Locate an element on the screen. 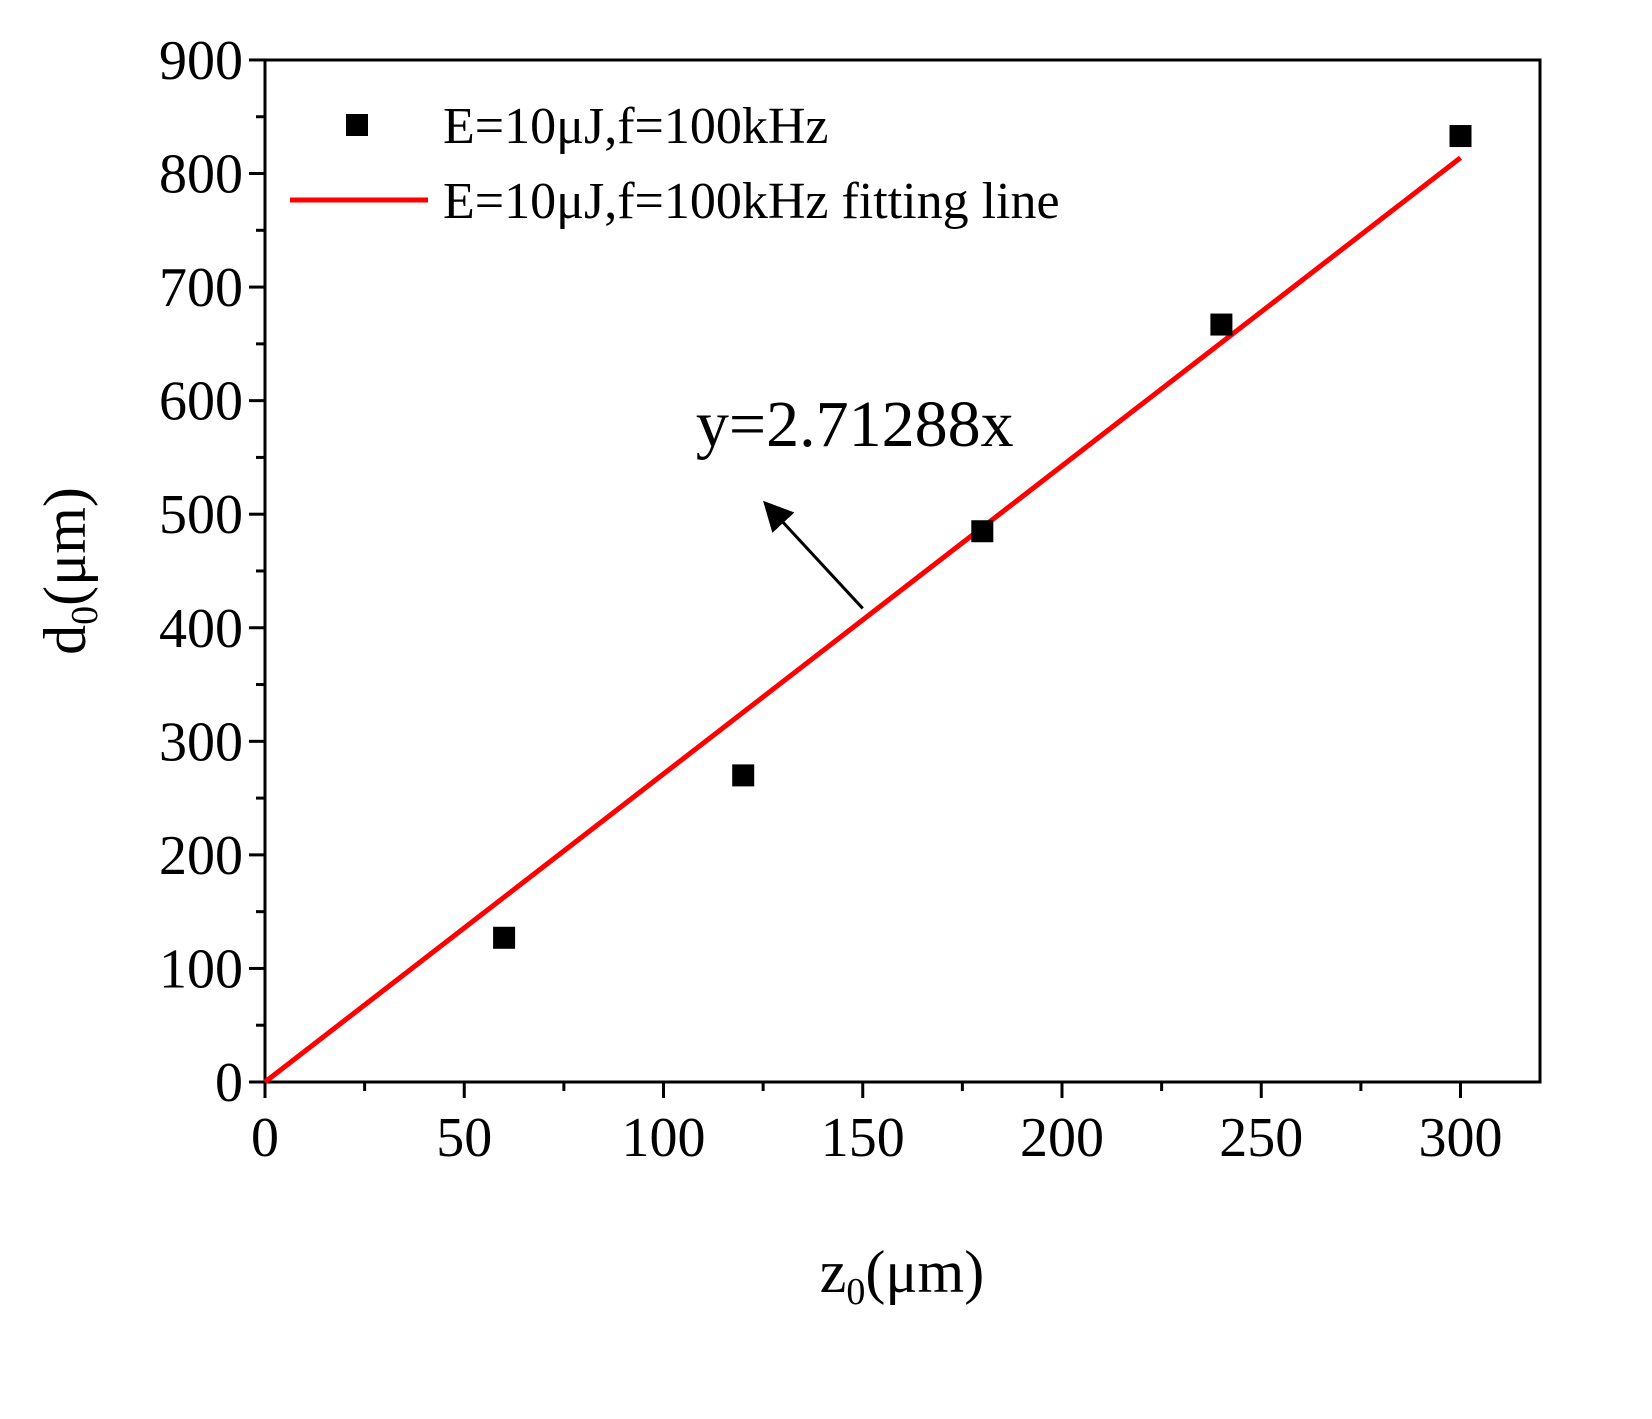  y-tick-label: 700 is located at coordinates (201, 288).